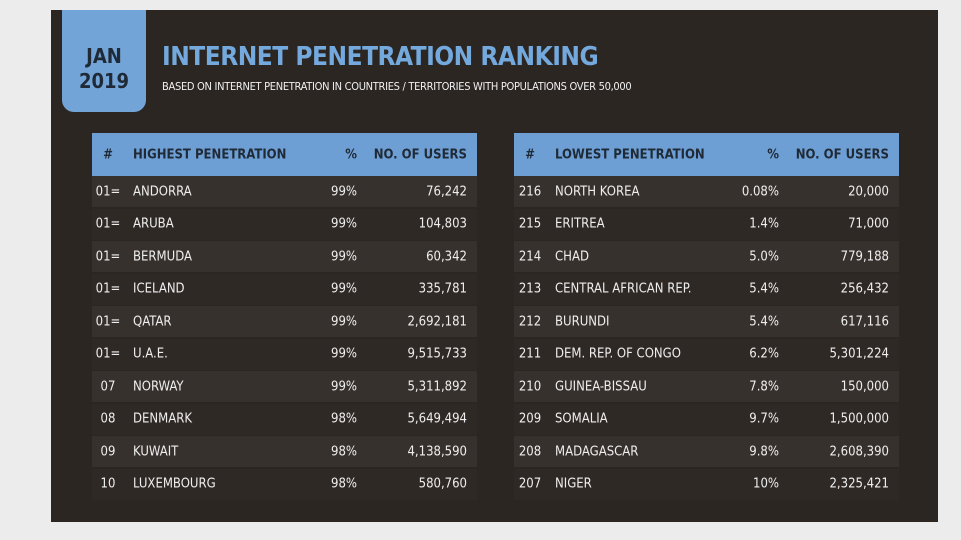  I want to click on table-cell: DENMARK, so click(163, 419).